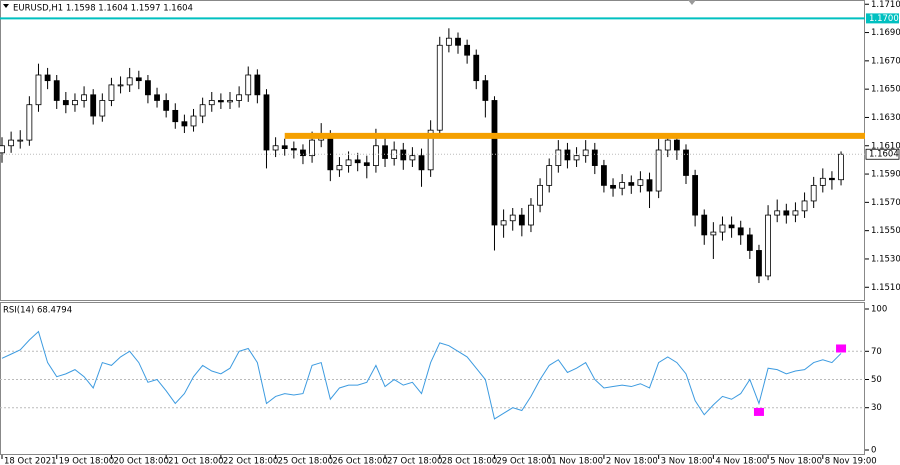 Image resolution: width=900 pixels, height=465 pixels. I want to click on pane-title: EURUSD,H1 1.1598 1.1604 1.1597 1.1604, so click(103, 9).